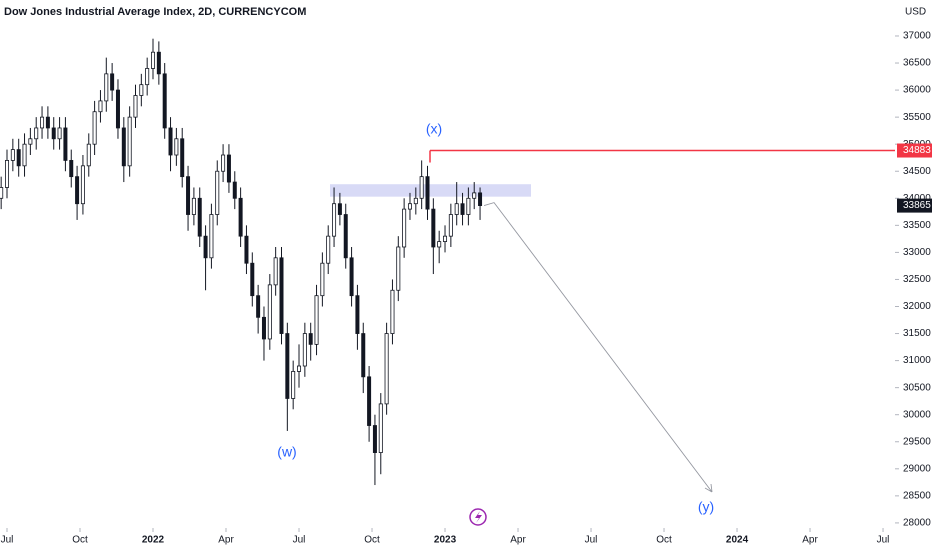  Describe the element at coordinates (286, 452) in the screenshot. I see `wave-label: (w)` at that location.